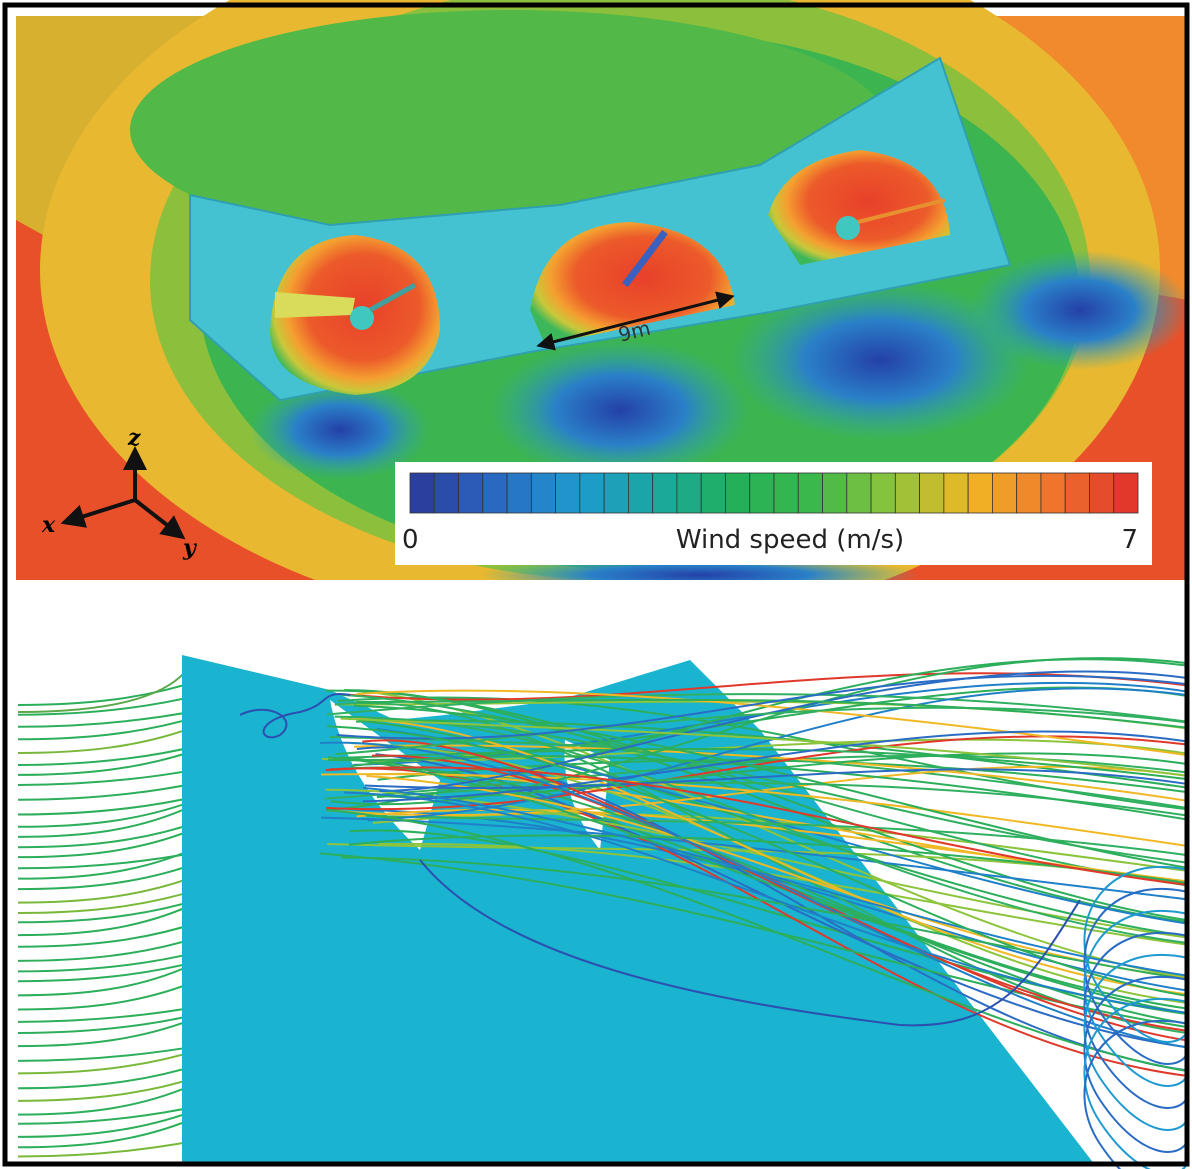  Describe the element at coordinates (134, 438) in the screenshot. I see `axis-label: z` at that location.